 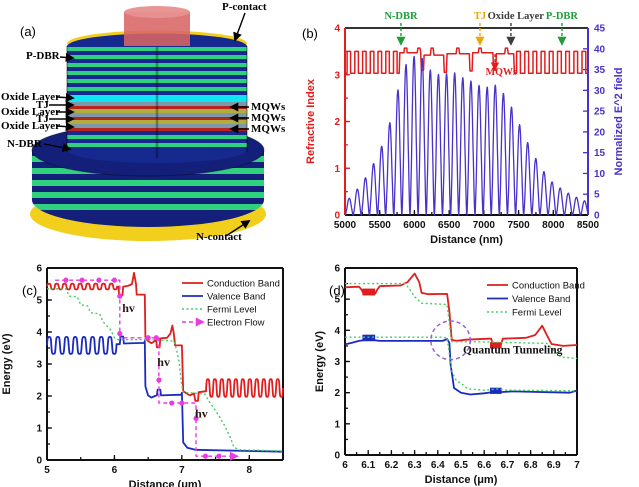 I want to click on label-p-contact: P-contact, so click(x=244, y=7).